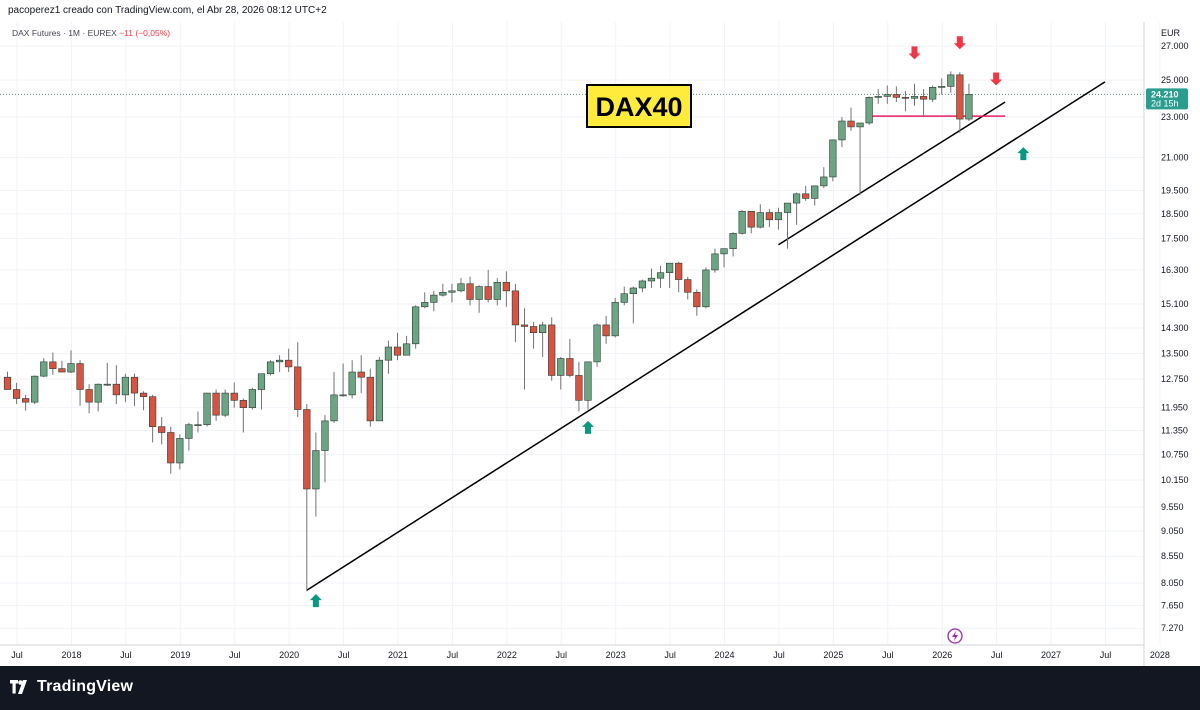 The image size is (1200, 710). What do you see at coordinates (1175, 304) in the screenshot?
I see `y-tick-label: 15.100` at bounding box center [1175, 304].